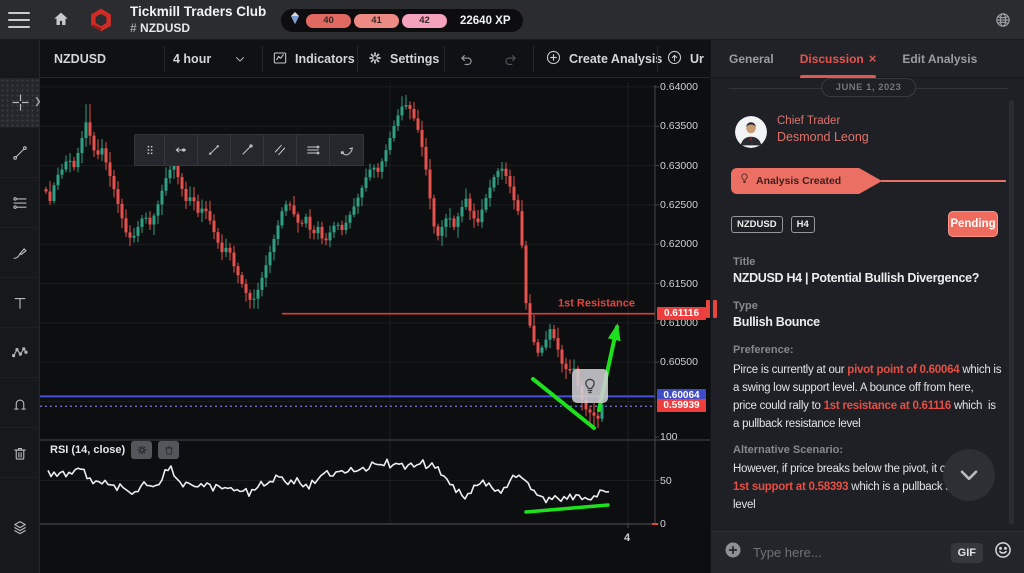 The height and width of the screenshot is (573, 1024). Describe the element at coordinates (681, 396) in the screenshot. I see `price-tag: 0.60064` at that location.